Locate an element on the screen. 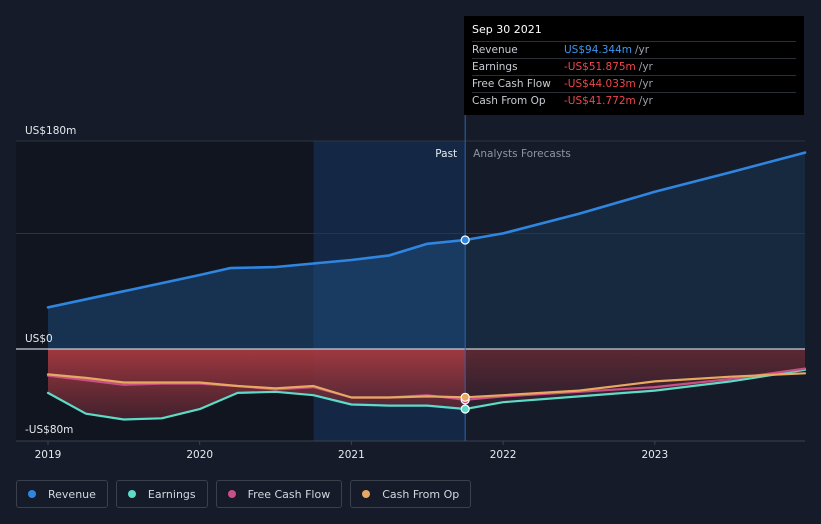 The height and width of the screenshot is (524, 821). x-tick-label: 2022 is located at coordinates (503, 455).